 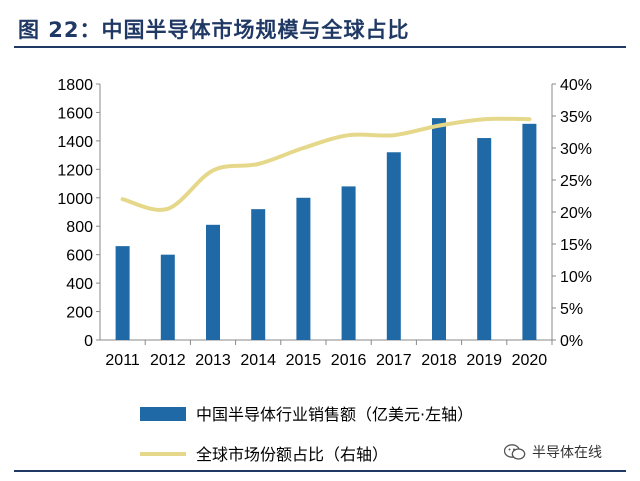 I want to click on x-tick-label: 2012, so click(x=168, y=360).